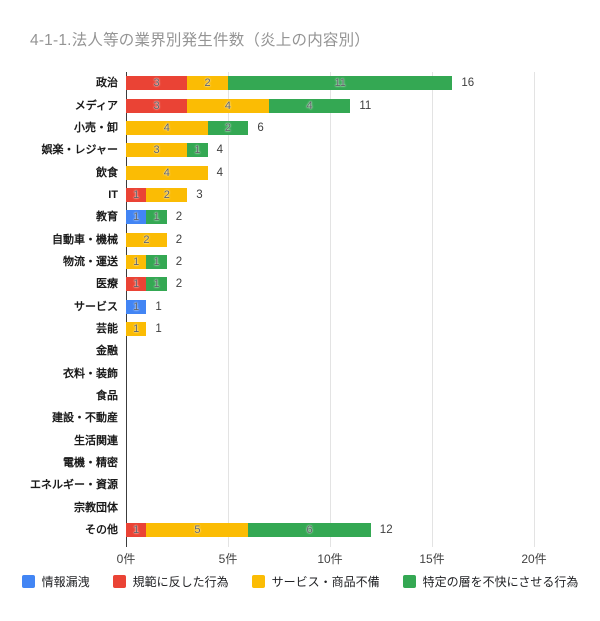  I want to click on bar-segment: 6, so click(309, 529).